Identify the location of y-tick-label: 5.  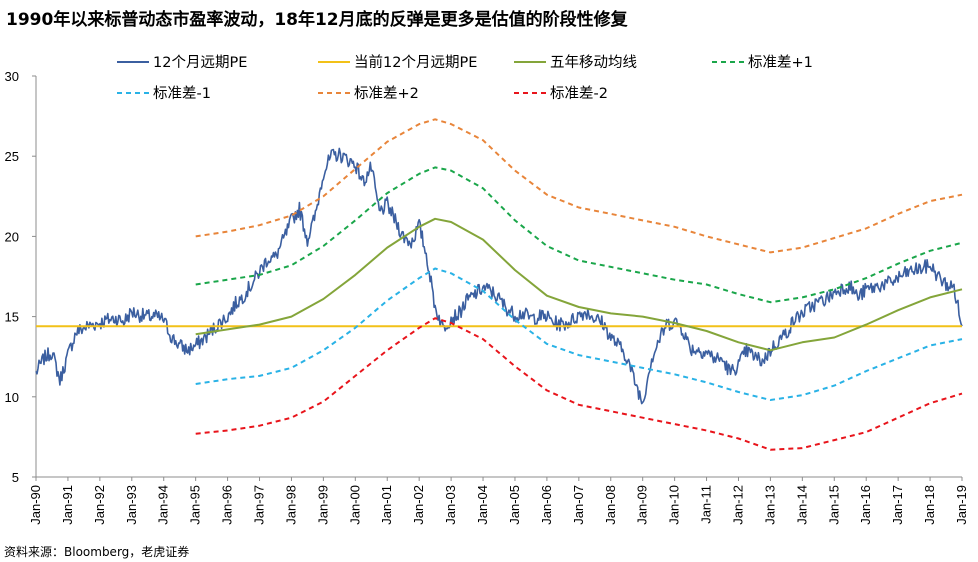
(15, 477).